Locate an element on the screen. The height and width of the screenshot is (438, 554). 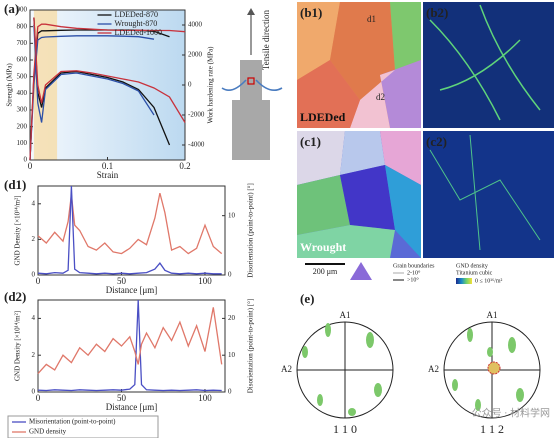
y2-axis-label: Work hardening rate (MPa) is located at coordinates (211, 85).